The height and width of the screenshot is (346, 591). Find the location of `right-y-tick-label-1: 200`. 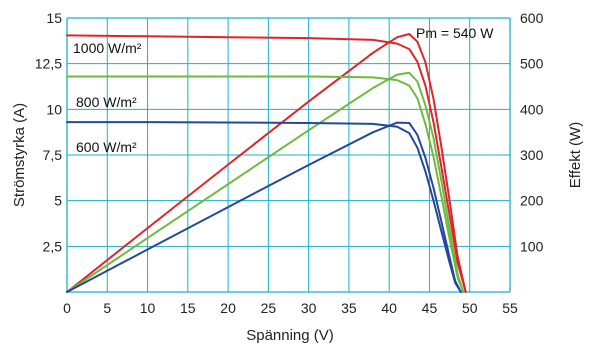

right-y-tick-label-1: 200 is located at coordinates (532, 201).